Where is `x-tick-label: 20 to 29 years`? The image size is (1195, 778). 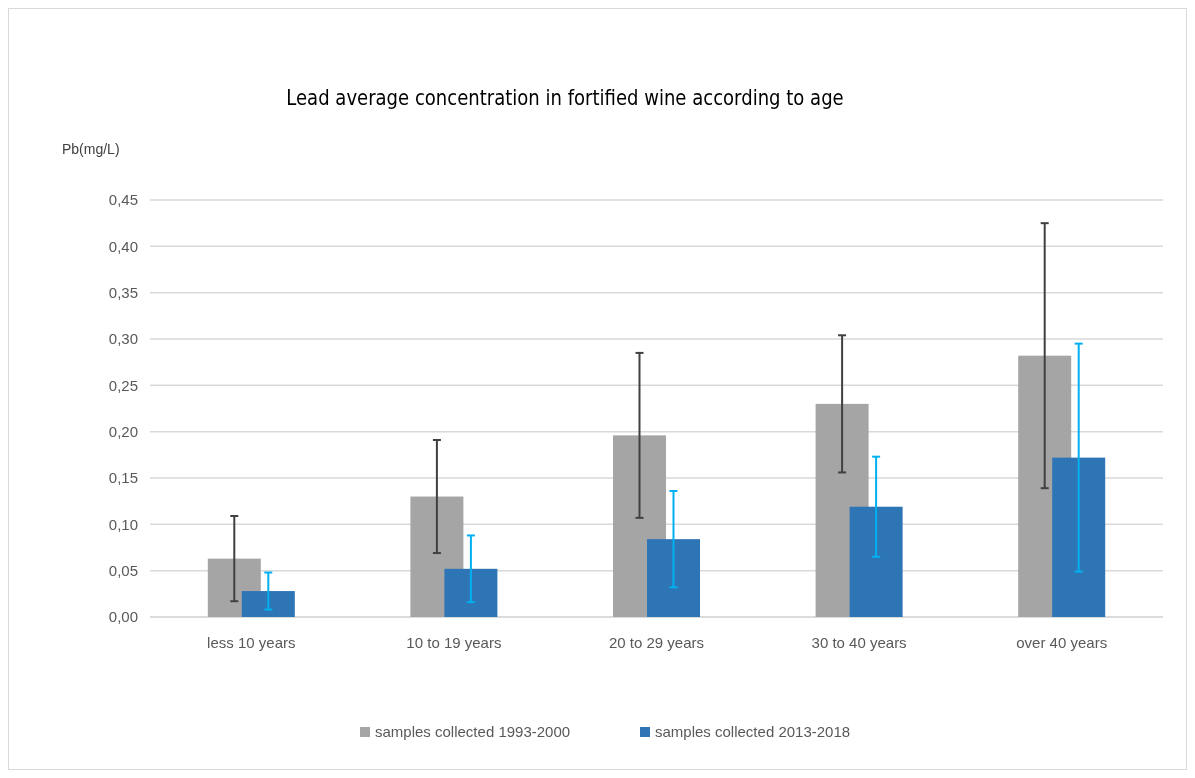
x-tick-label: 20 to 29 years is located at coordinates (656, 643).